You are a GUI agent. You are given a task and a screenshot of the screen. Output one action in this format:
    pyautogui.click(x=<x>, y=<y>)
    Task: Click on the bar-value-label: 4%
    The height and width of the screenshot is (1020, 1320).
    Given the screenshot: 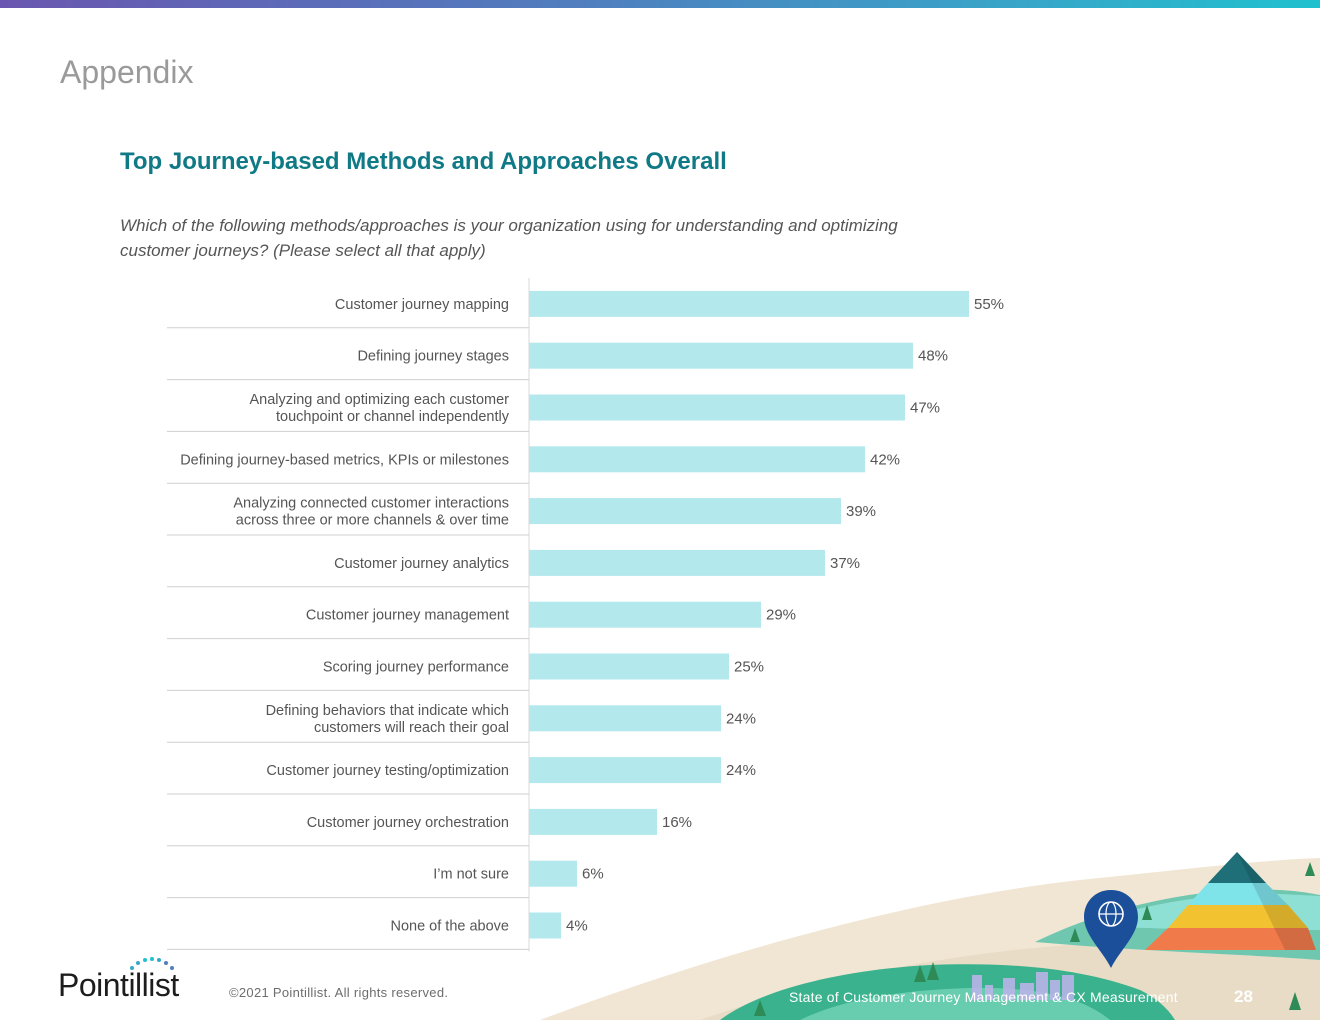 What is the action you would take?
    pyautogui.click(x=577, y=926)
    